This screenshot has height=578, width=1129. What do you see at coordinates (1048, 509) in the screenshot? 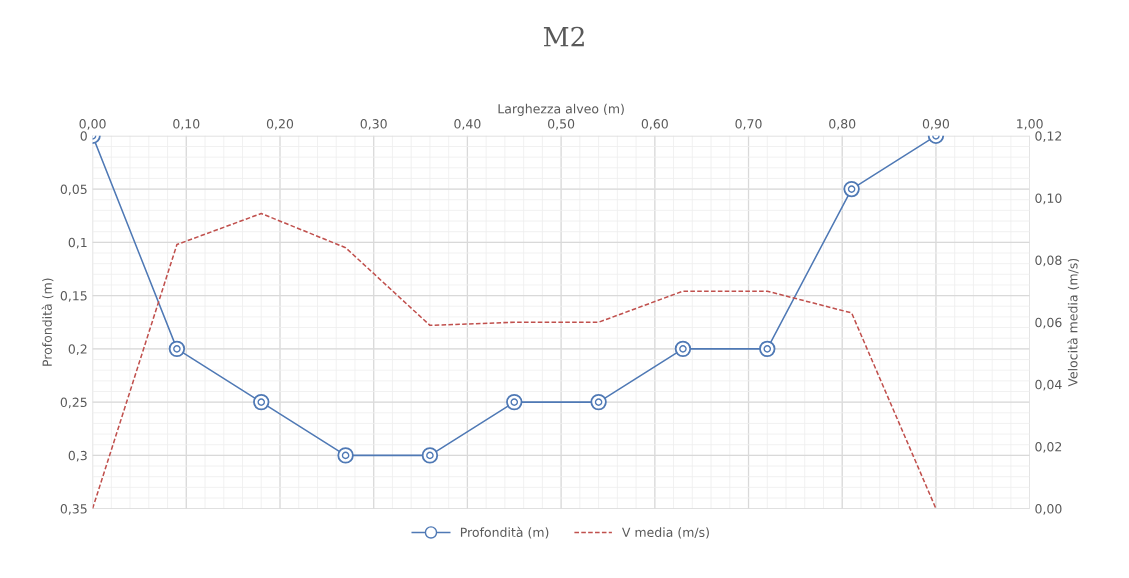
I see `y2-tick-label: 0,00` at bounding box center [1048, 509].